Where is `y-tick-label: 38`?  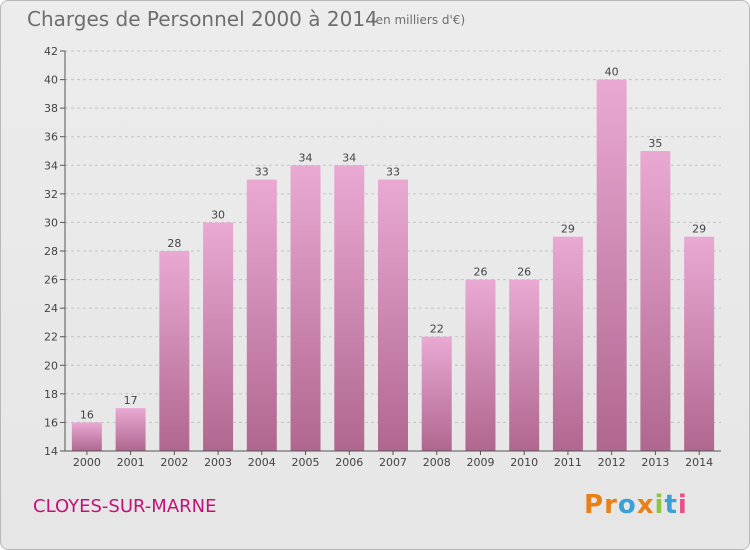 y-tick-label: 38 is located at coordinates (51, 108).